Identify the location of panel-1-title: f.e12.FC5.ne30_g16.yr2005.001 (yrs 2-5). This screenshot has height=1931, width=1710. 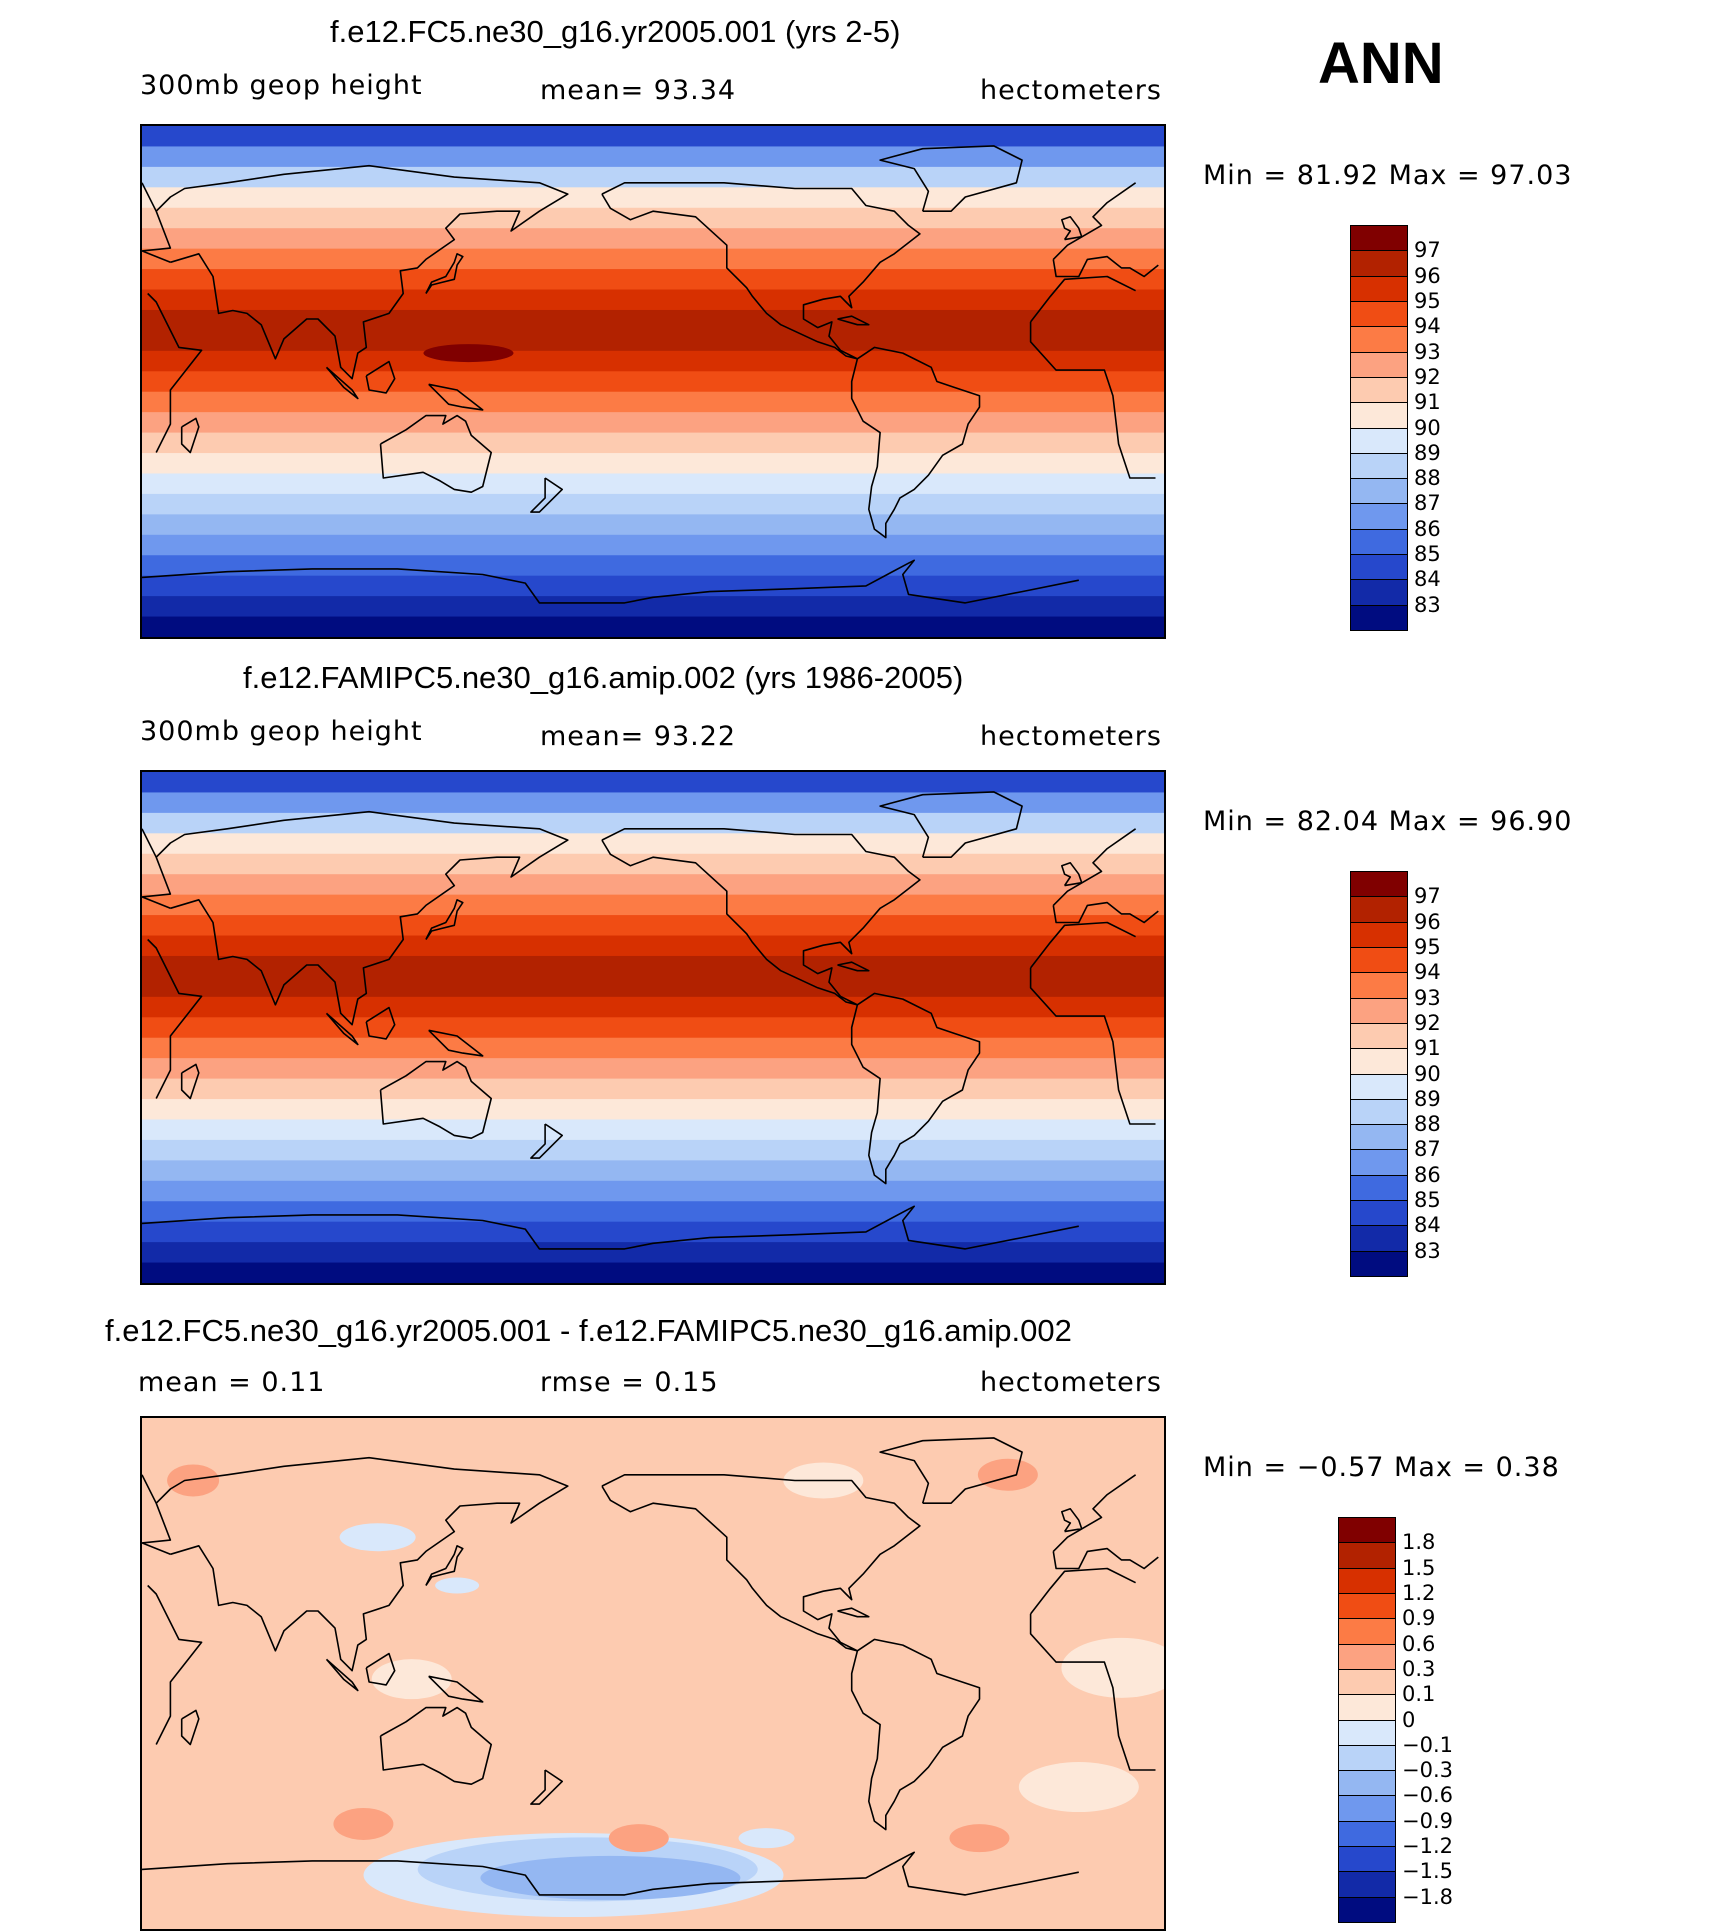
(615, 31).